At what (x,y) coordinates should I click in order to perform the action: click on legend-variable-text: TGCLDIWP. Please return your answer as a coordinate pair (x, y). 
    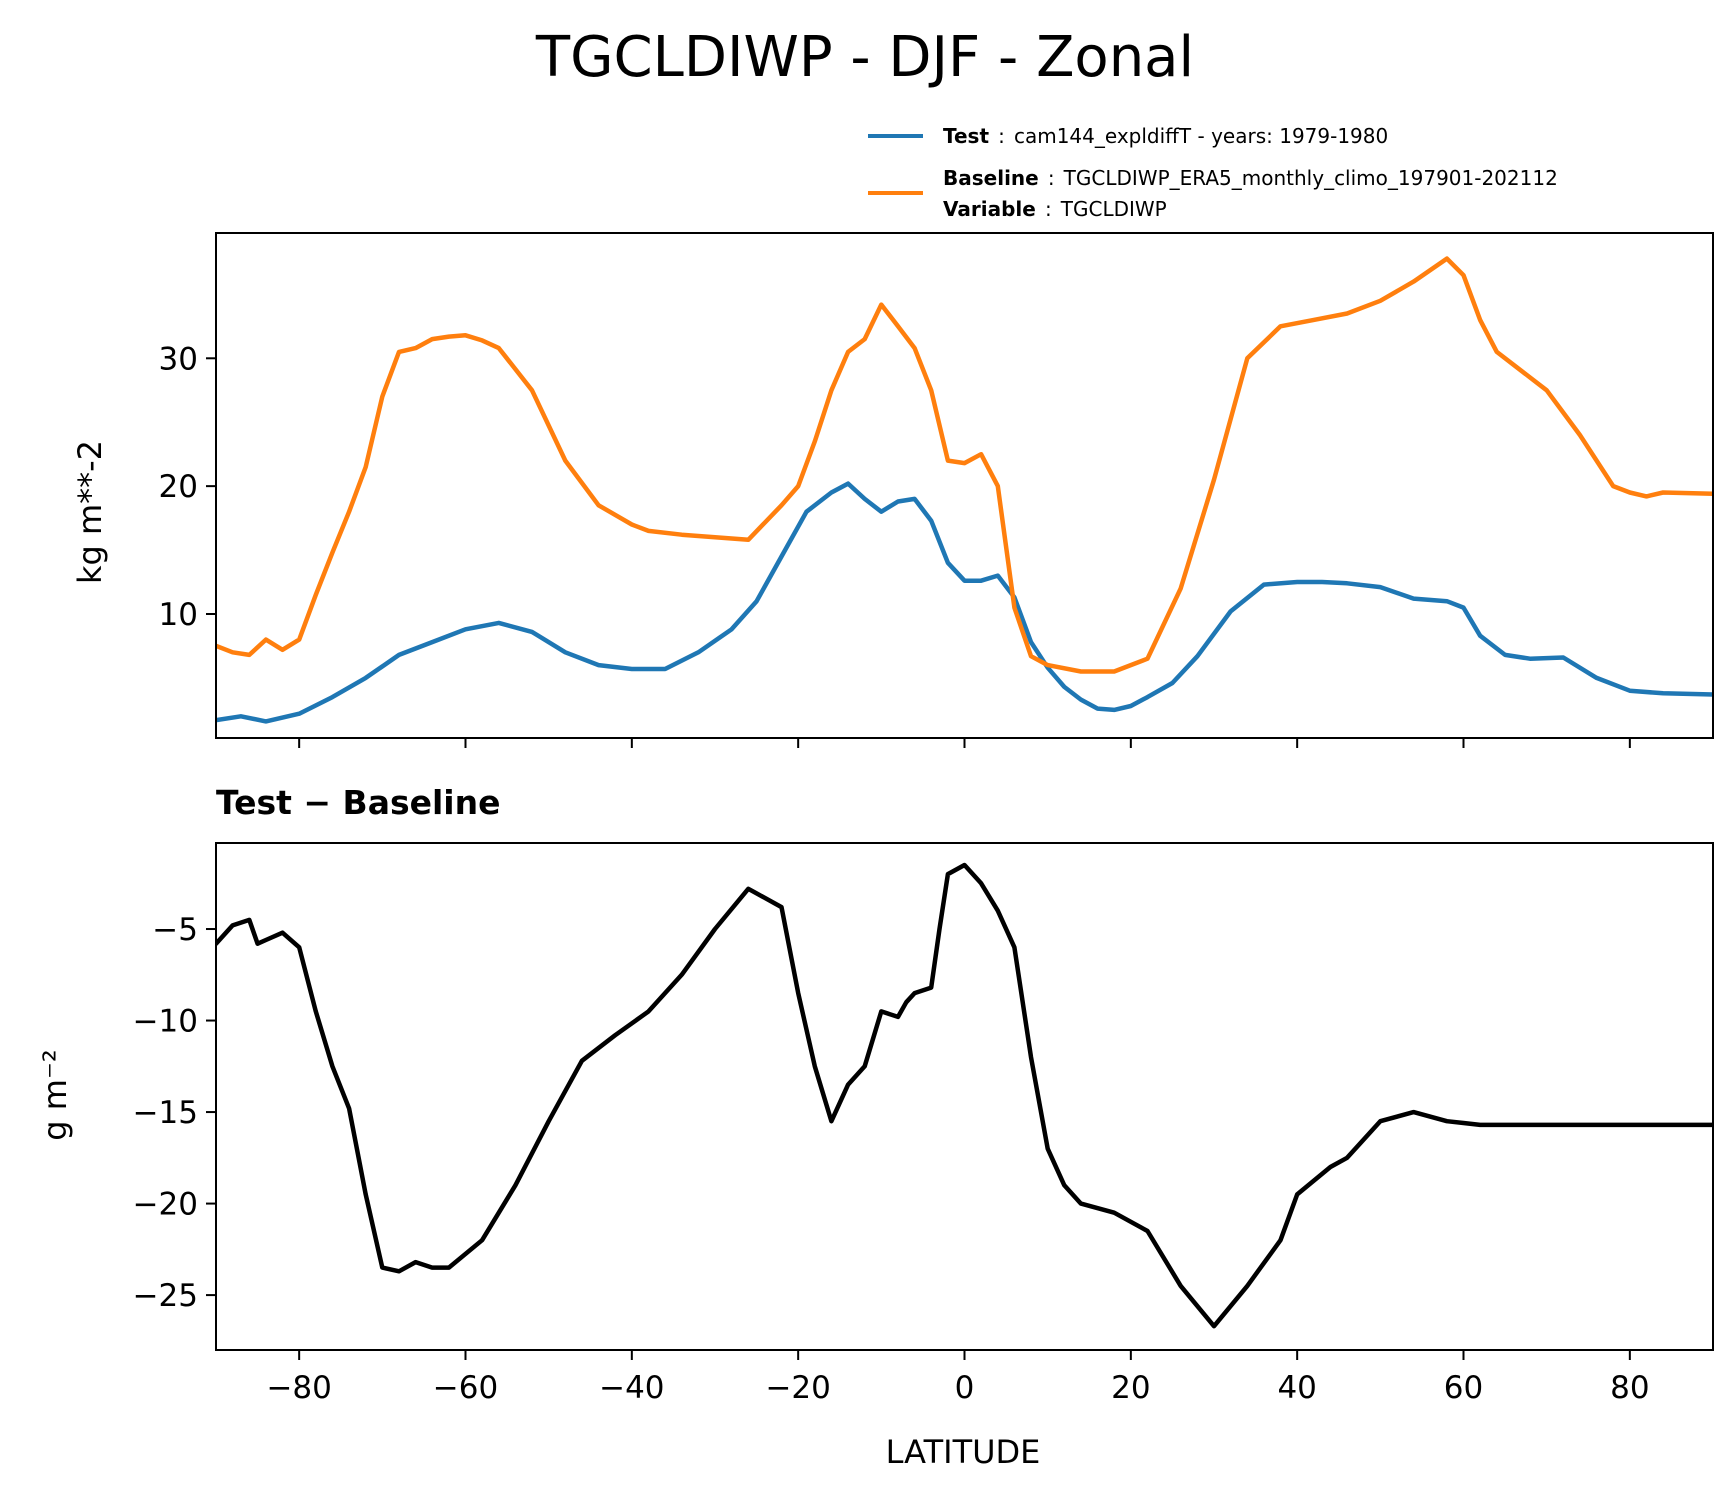
    Looking at the image, I should click on (1113, 209).